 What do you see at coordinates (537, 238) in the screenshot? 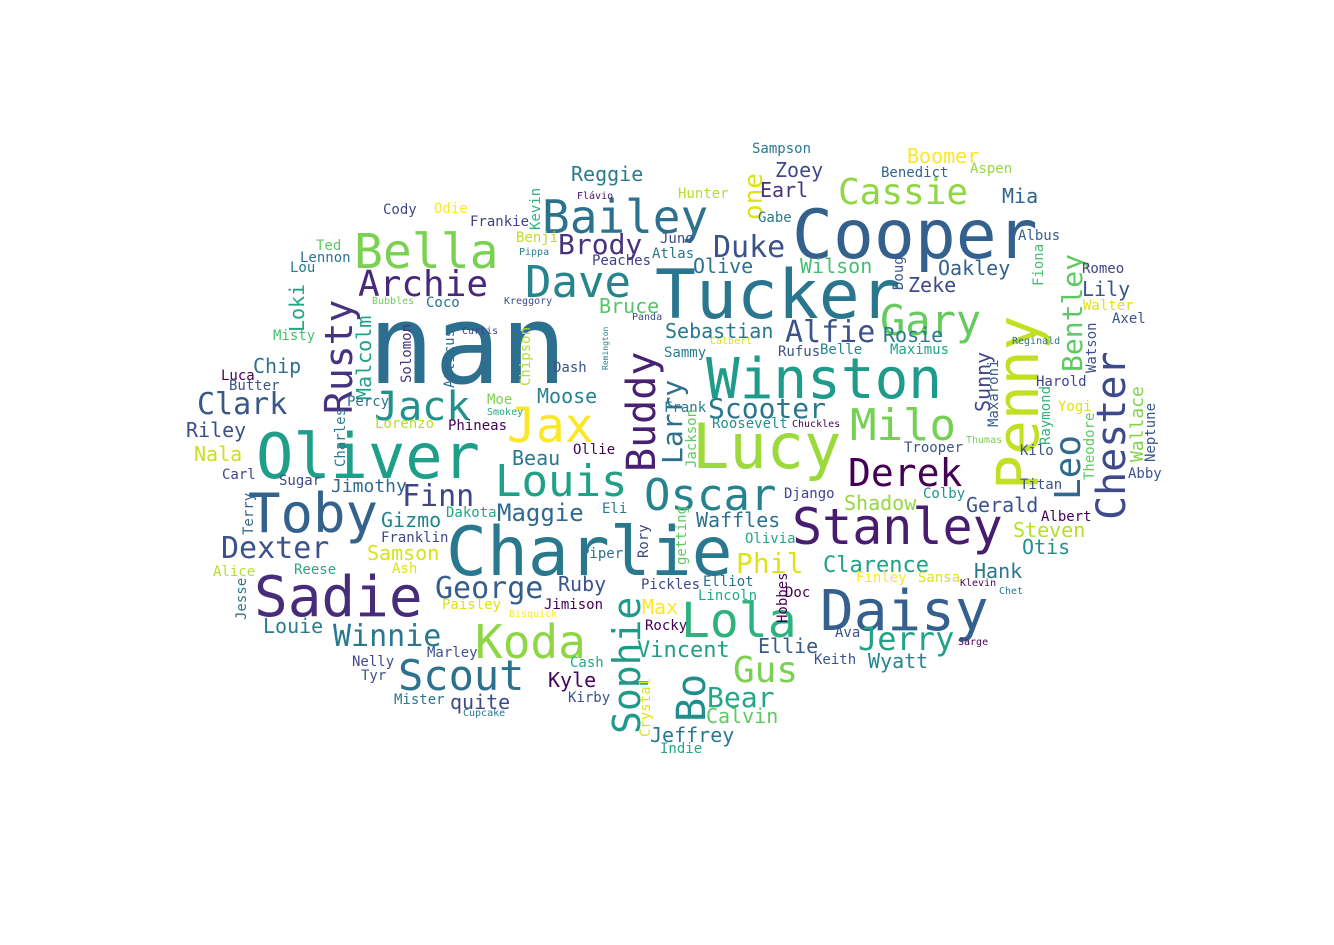
I see `cloud-word: Benji` at bounding box center [537, 238].